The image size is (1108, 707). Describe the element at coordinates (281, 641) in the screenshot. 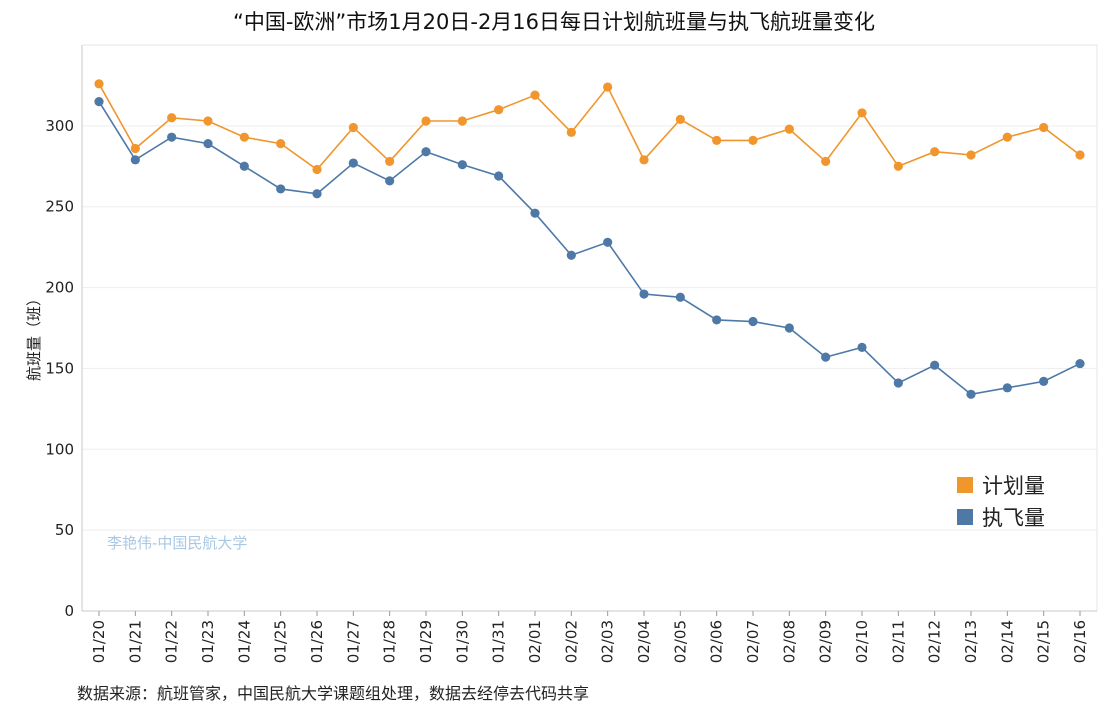

I see `x-tick-label: 01/25` at that location.